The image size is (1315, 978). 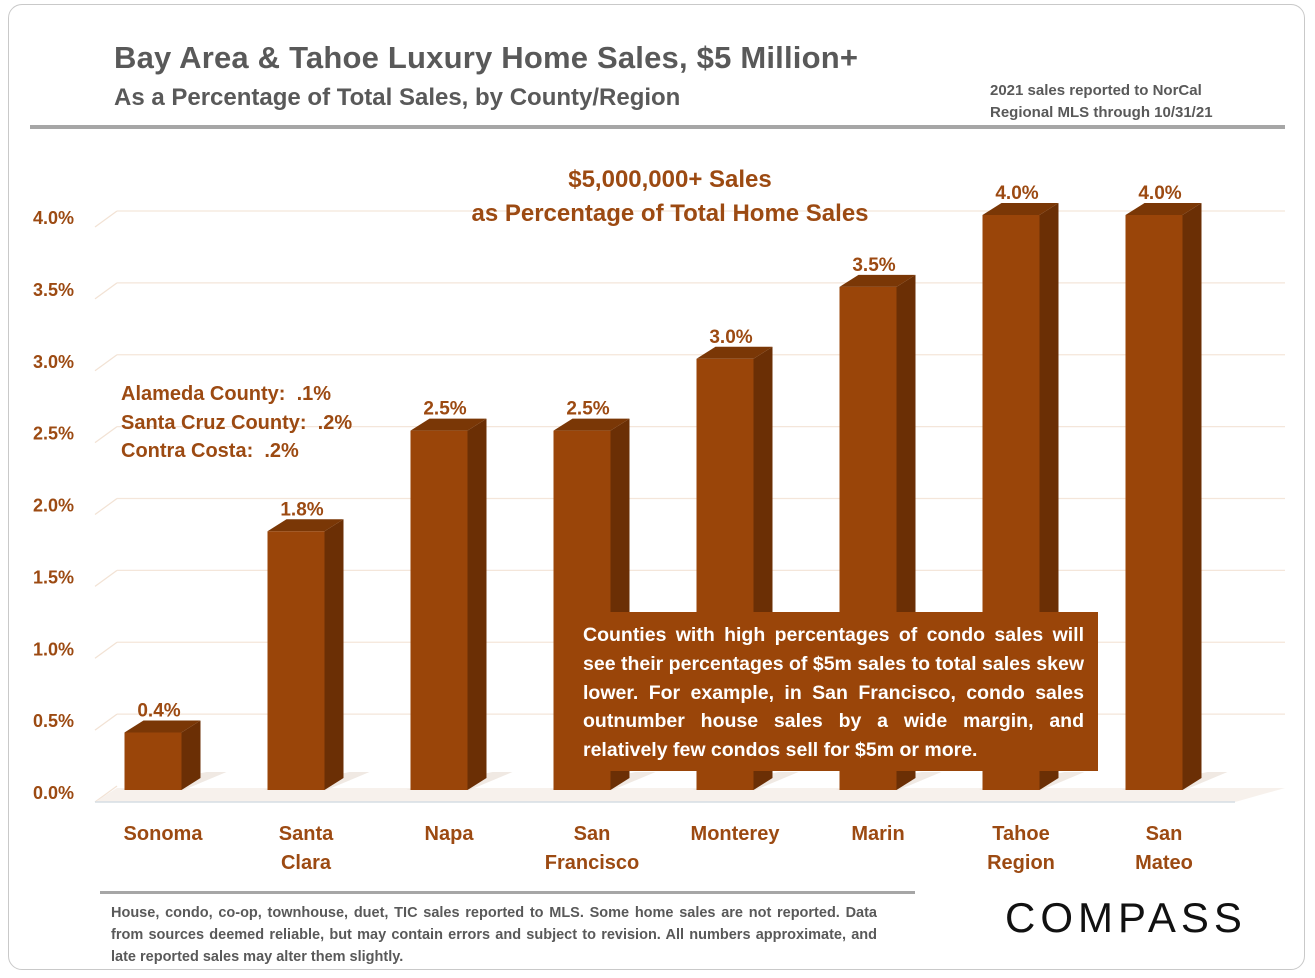 I want to click on data-label-3: 2.5%, so click(x=587, y=409).